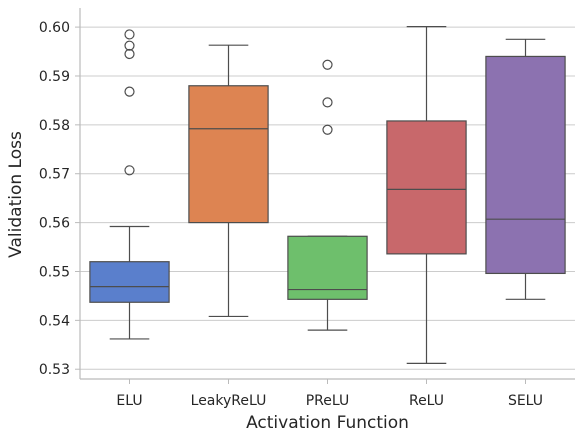 The width and height of the screenshot is (585, 441). What do you see at coordinates (129, 184) in the screenshot?
I see `box-group-elu` at bounding box center [129, 184].